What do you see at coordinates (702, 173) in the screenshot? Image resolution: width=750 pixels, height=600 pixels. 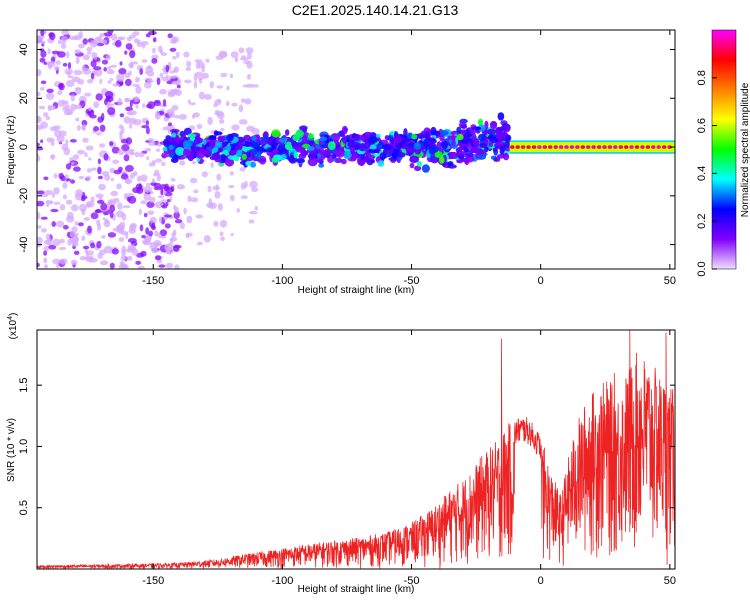 I see `colorbar-tick-label: 0.4` at bounding box center [702, 173].